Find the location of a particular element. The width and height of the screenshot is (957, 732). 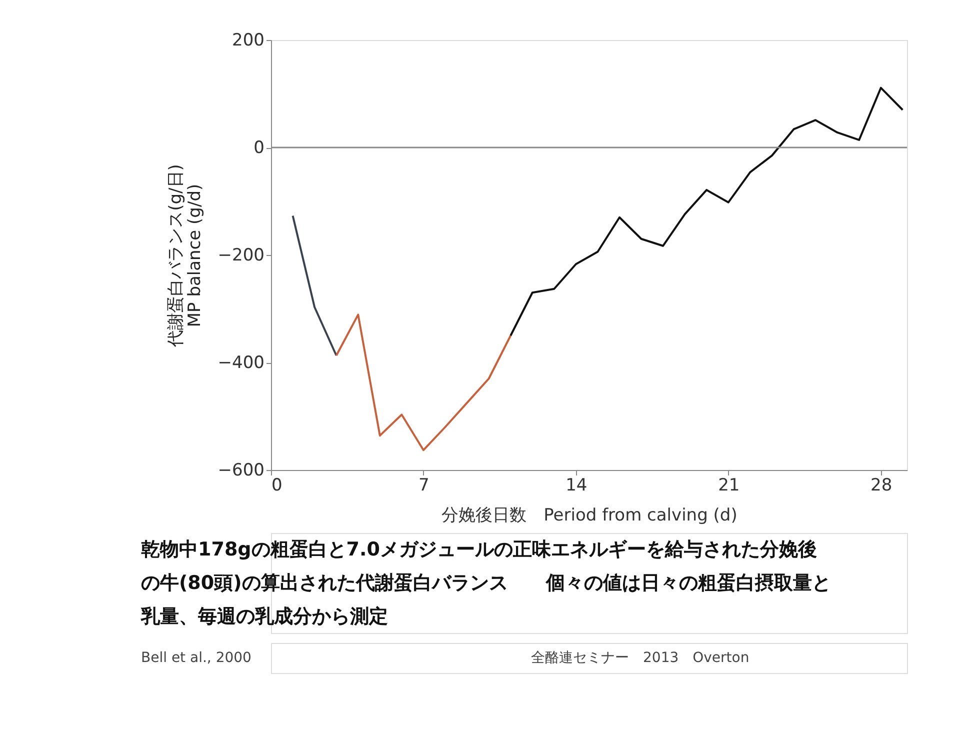

y-tick-label: −600 is located at coordinates (241, 470).